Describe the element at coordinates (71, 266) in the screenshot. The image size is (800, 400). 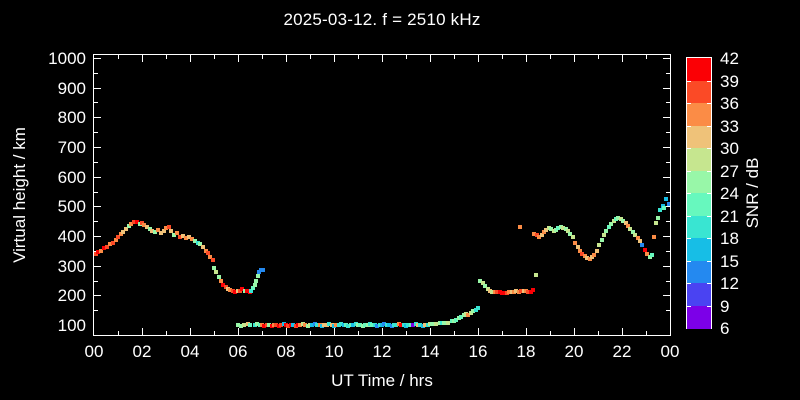
I see `y-tick-label: 300` at that location.